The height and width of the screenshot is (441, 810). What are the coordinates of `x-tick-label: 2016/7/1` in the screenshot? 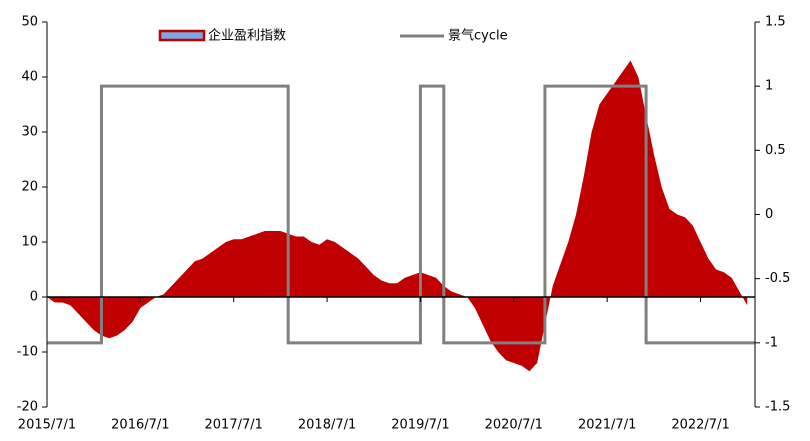 It's located at (140, 425).